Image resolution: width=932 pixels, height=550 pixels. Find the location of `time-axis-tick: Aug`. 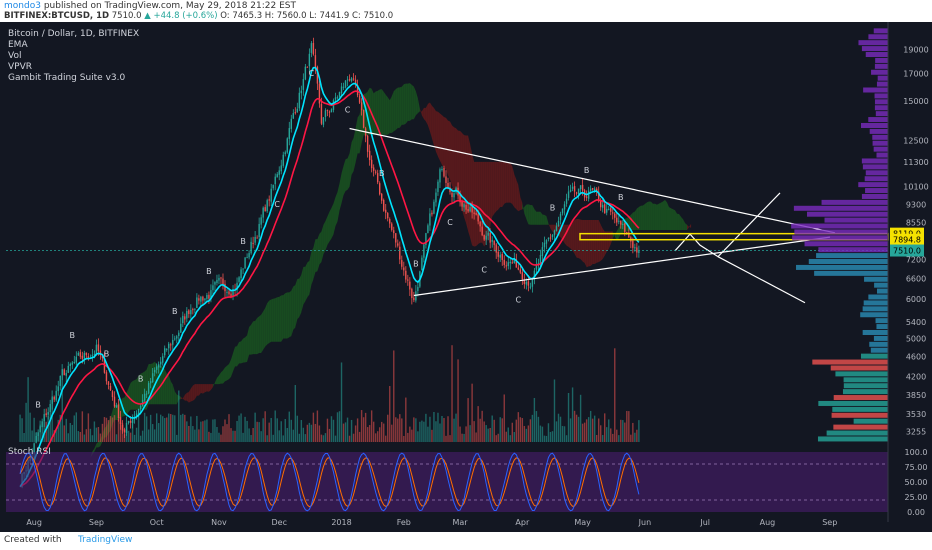

time-axis-tick: Aug is located at coordinates (768, 522).